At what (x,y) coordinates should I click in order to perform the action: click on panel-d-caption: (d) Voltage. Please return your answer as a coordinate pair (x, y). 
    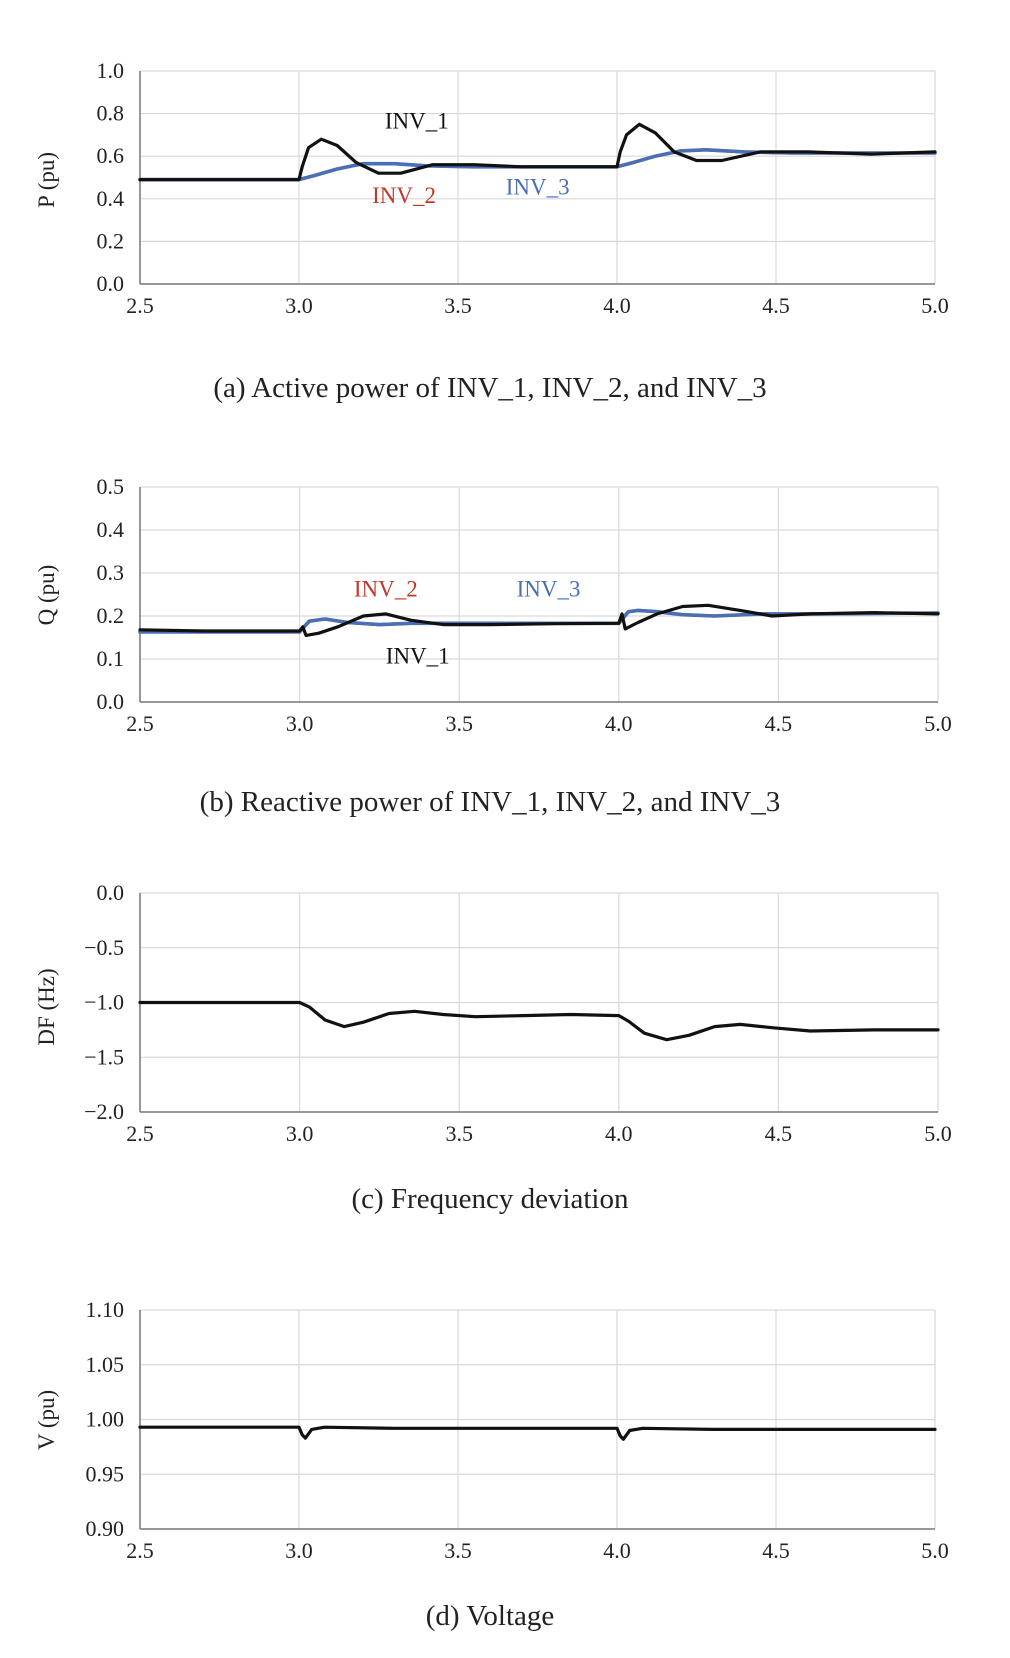
    Looking at the image, I should click on (490, 1616).